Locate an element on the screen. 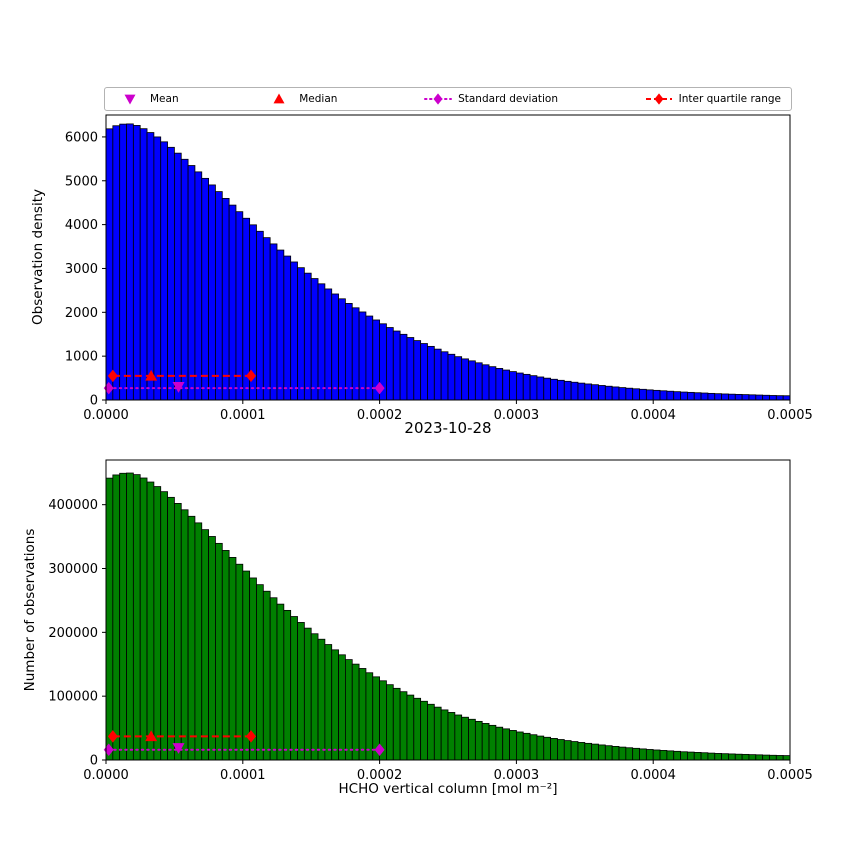 Image resolution: width=850 pixels, height=850 pixels. svg-text: 2000 is located at coordinates (81, 313).